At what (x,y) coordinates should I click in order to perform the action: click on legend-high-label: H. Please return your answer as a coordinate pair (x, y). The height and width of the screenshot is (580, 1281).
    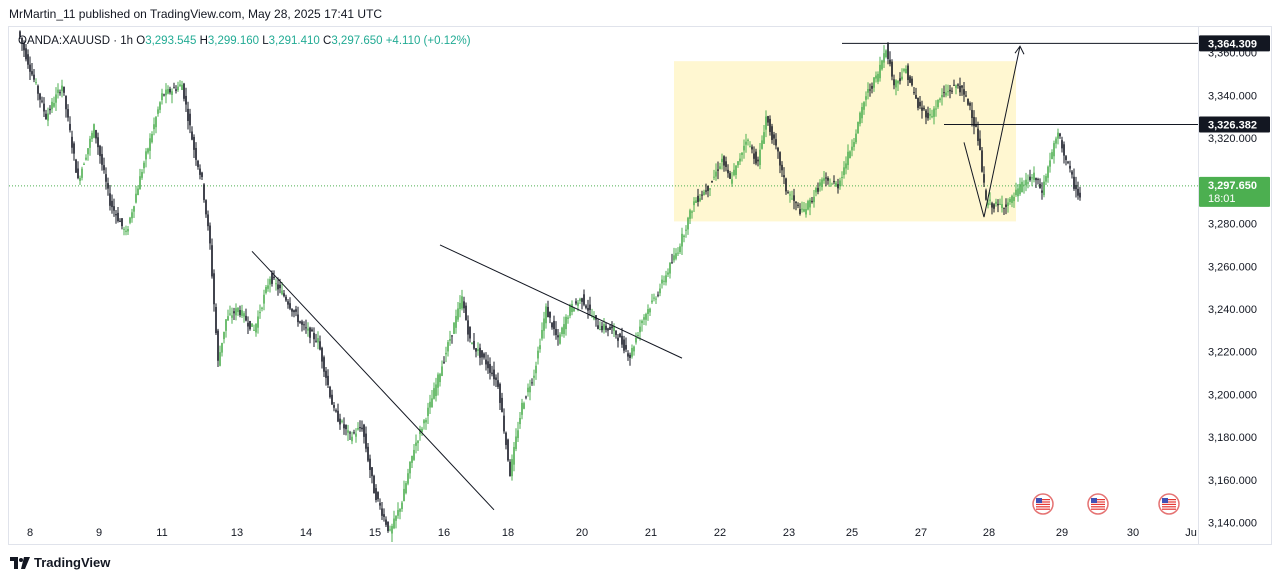
    Looking at the image, I should click on (203, 41).